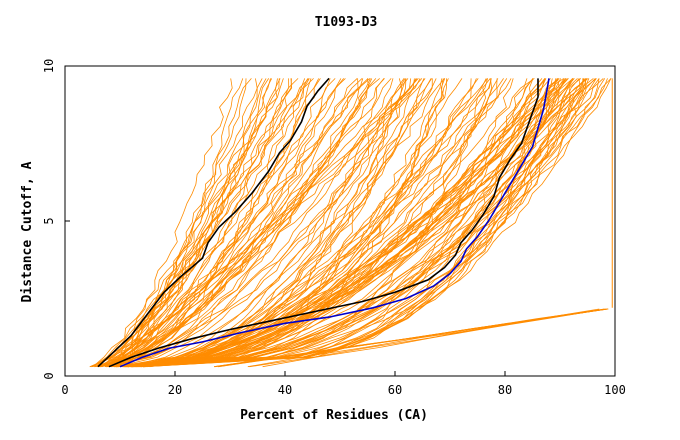 The width and height of the screenshot is (680, 440). What do you see at coordinates (64, 390) in the screenshot?
I see `x-tick-label: 0` at bounding box center [64, 390].